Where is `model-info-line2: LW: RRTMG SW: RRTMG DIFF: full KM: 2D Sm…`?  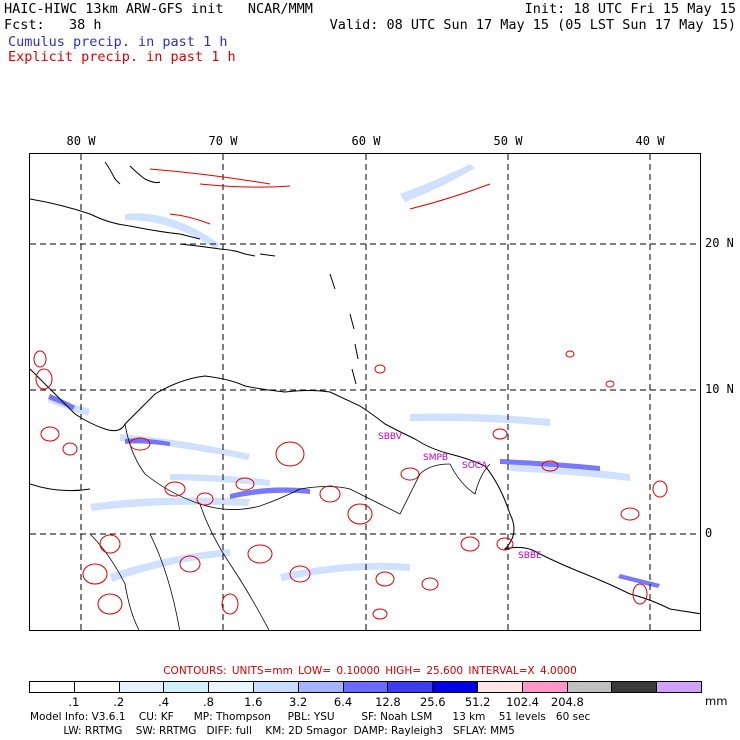 model-info-line2: LW: RRTMG SW: RRTMG DIFF: full KM: 2D Sm… is located at coordinates (272, 731).